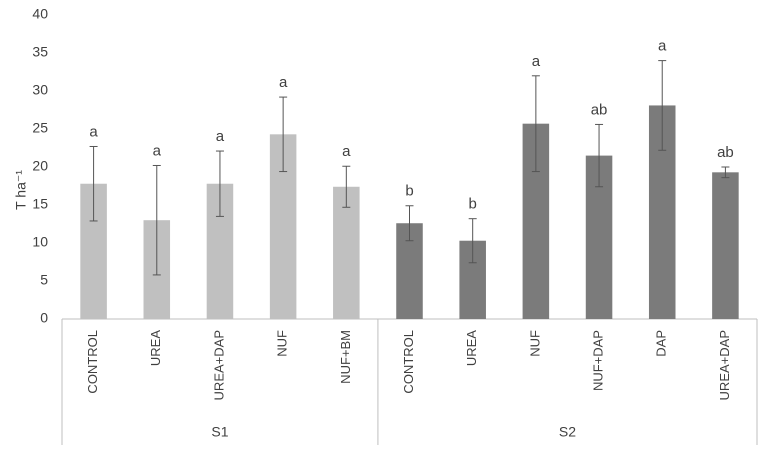 The height and width of the screenshot is (452, 765). I want to click on group-label: S1, so click(219, 432).